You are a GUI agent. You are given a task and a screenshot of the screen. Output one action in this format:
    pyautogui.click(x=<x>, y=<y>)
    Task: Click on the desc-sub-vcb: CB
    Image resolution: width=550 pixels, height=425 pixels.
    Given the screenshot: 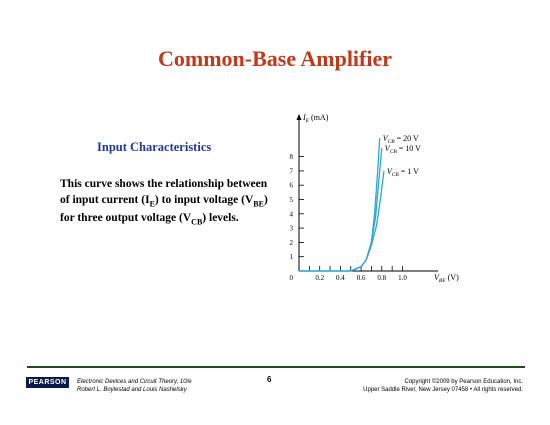 What is the action you would take?
    pyautogui.click(x=197, y=222)
    